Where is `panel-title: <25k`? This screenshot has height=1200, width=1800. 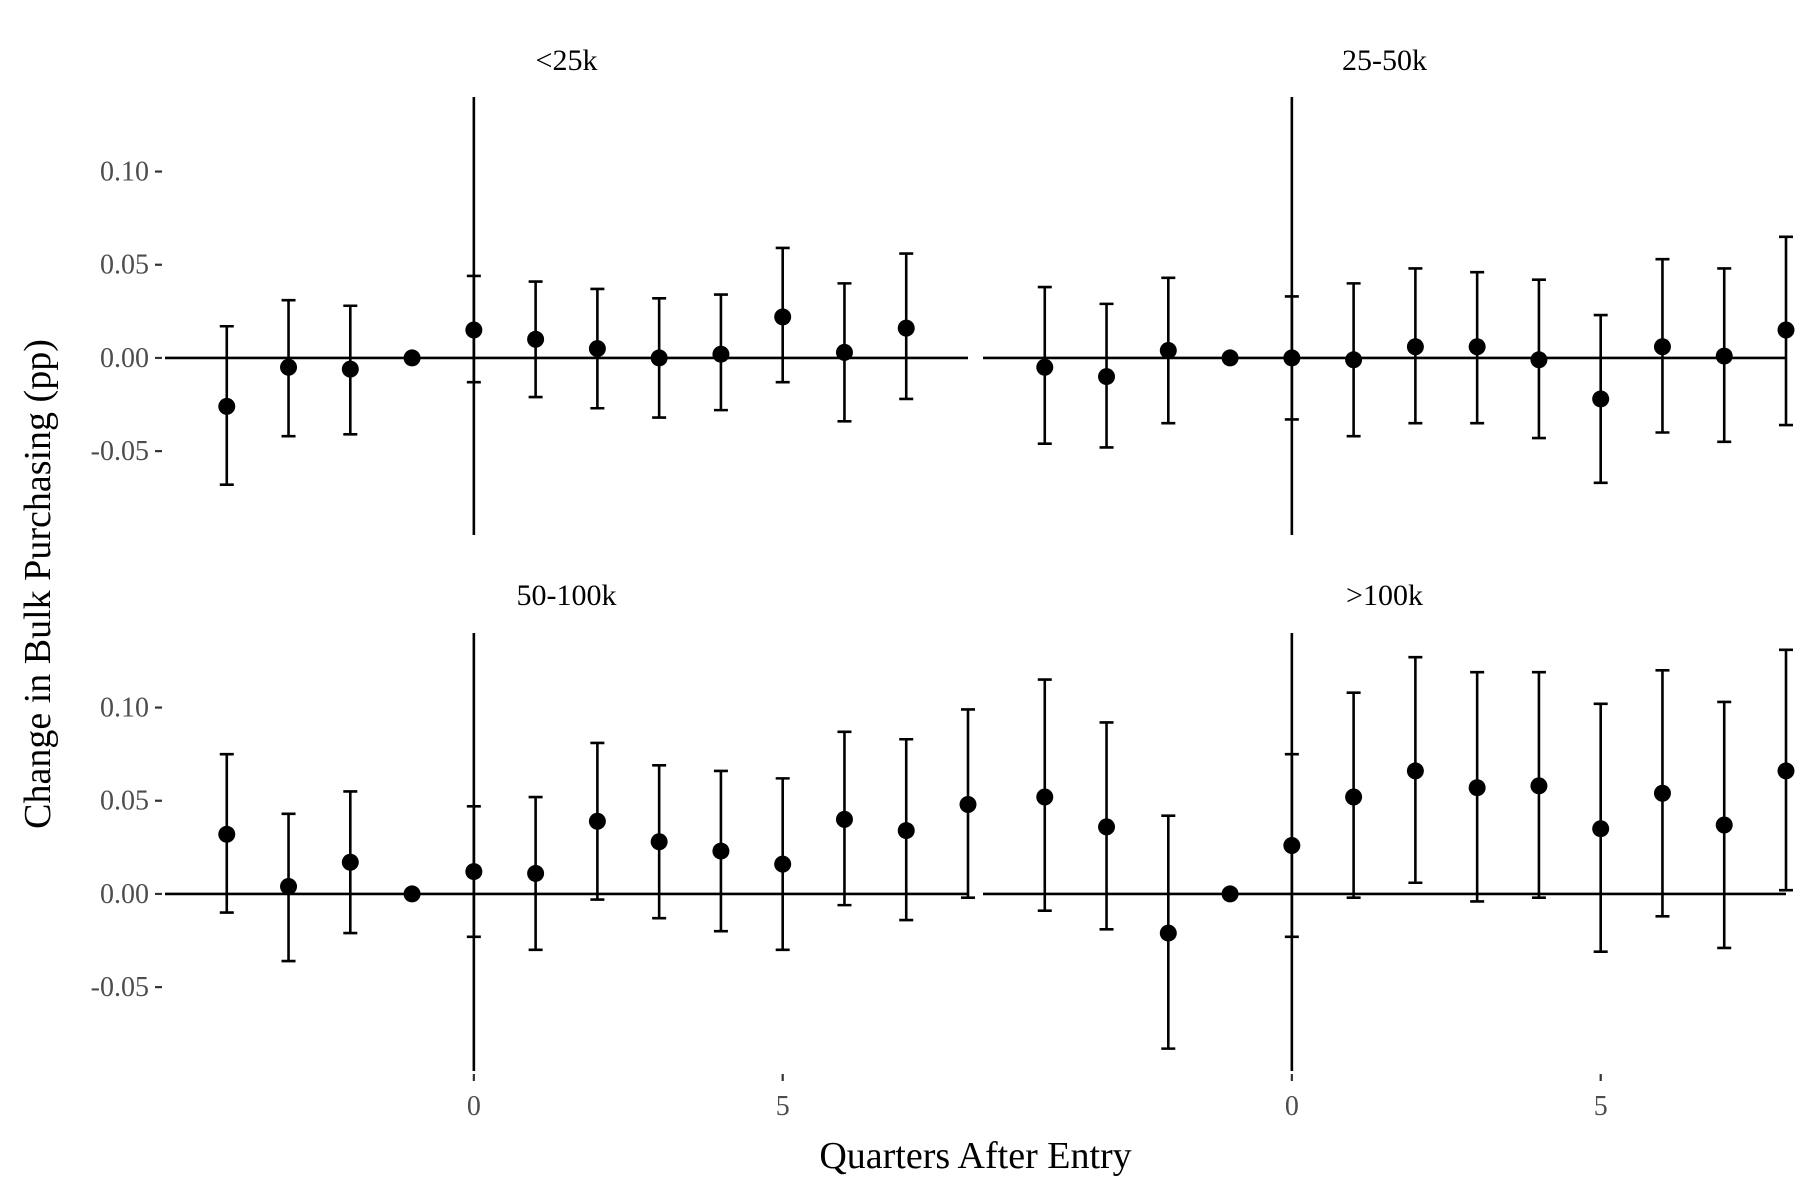
panel-title: <25k is located at coordinates (567, 60).